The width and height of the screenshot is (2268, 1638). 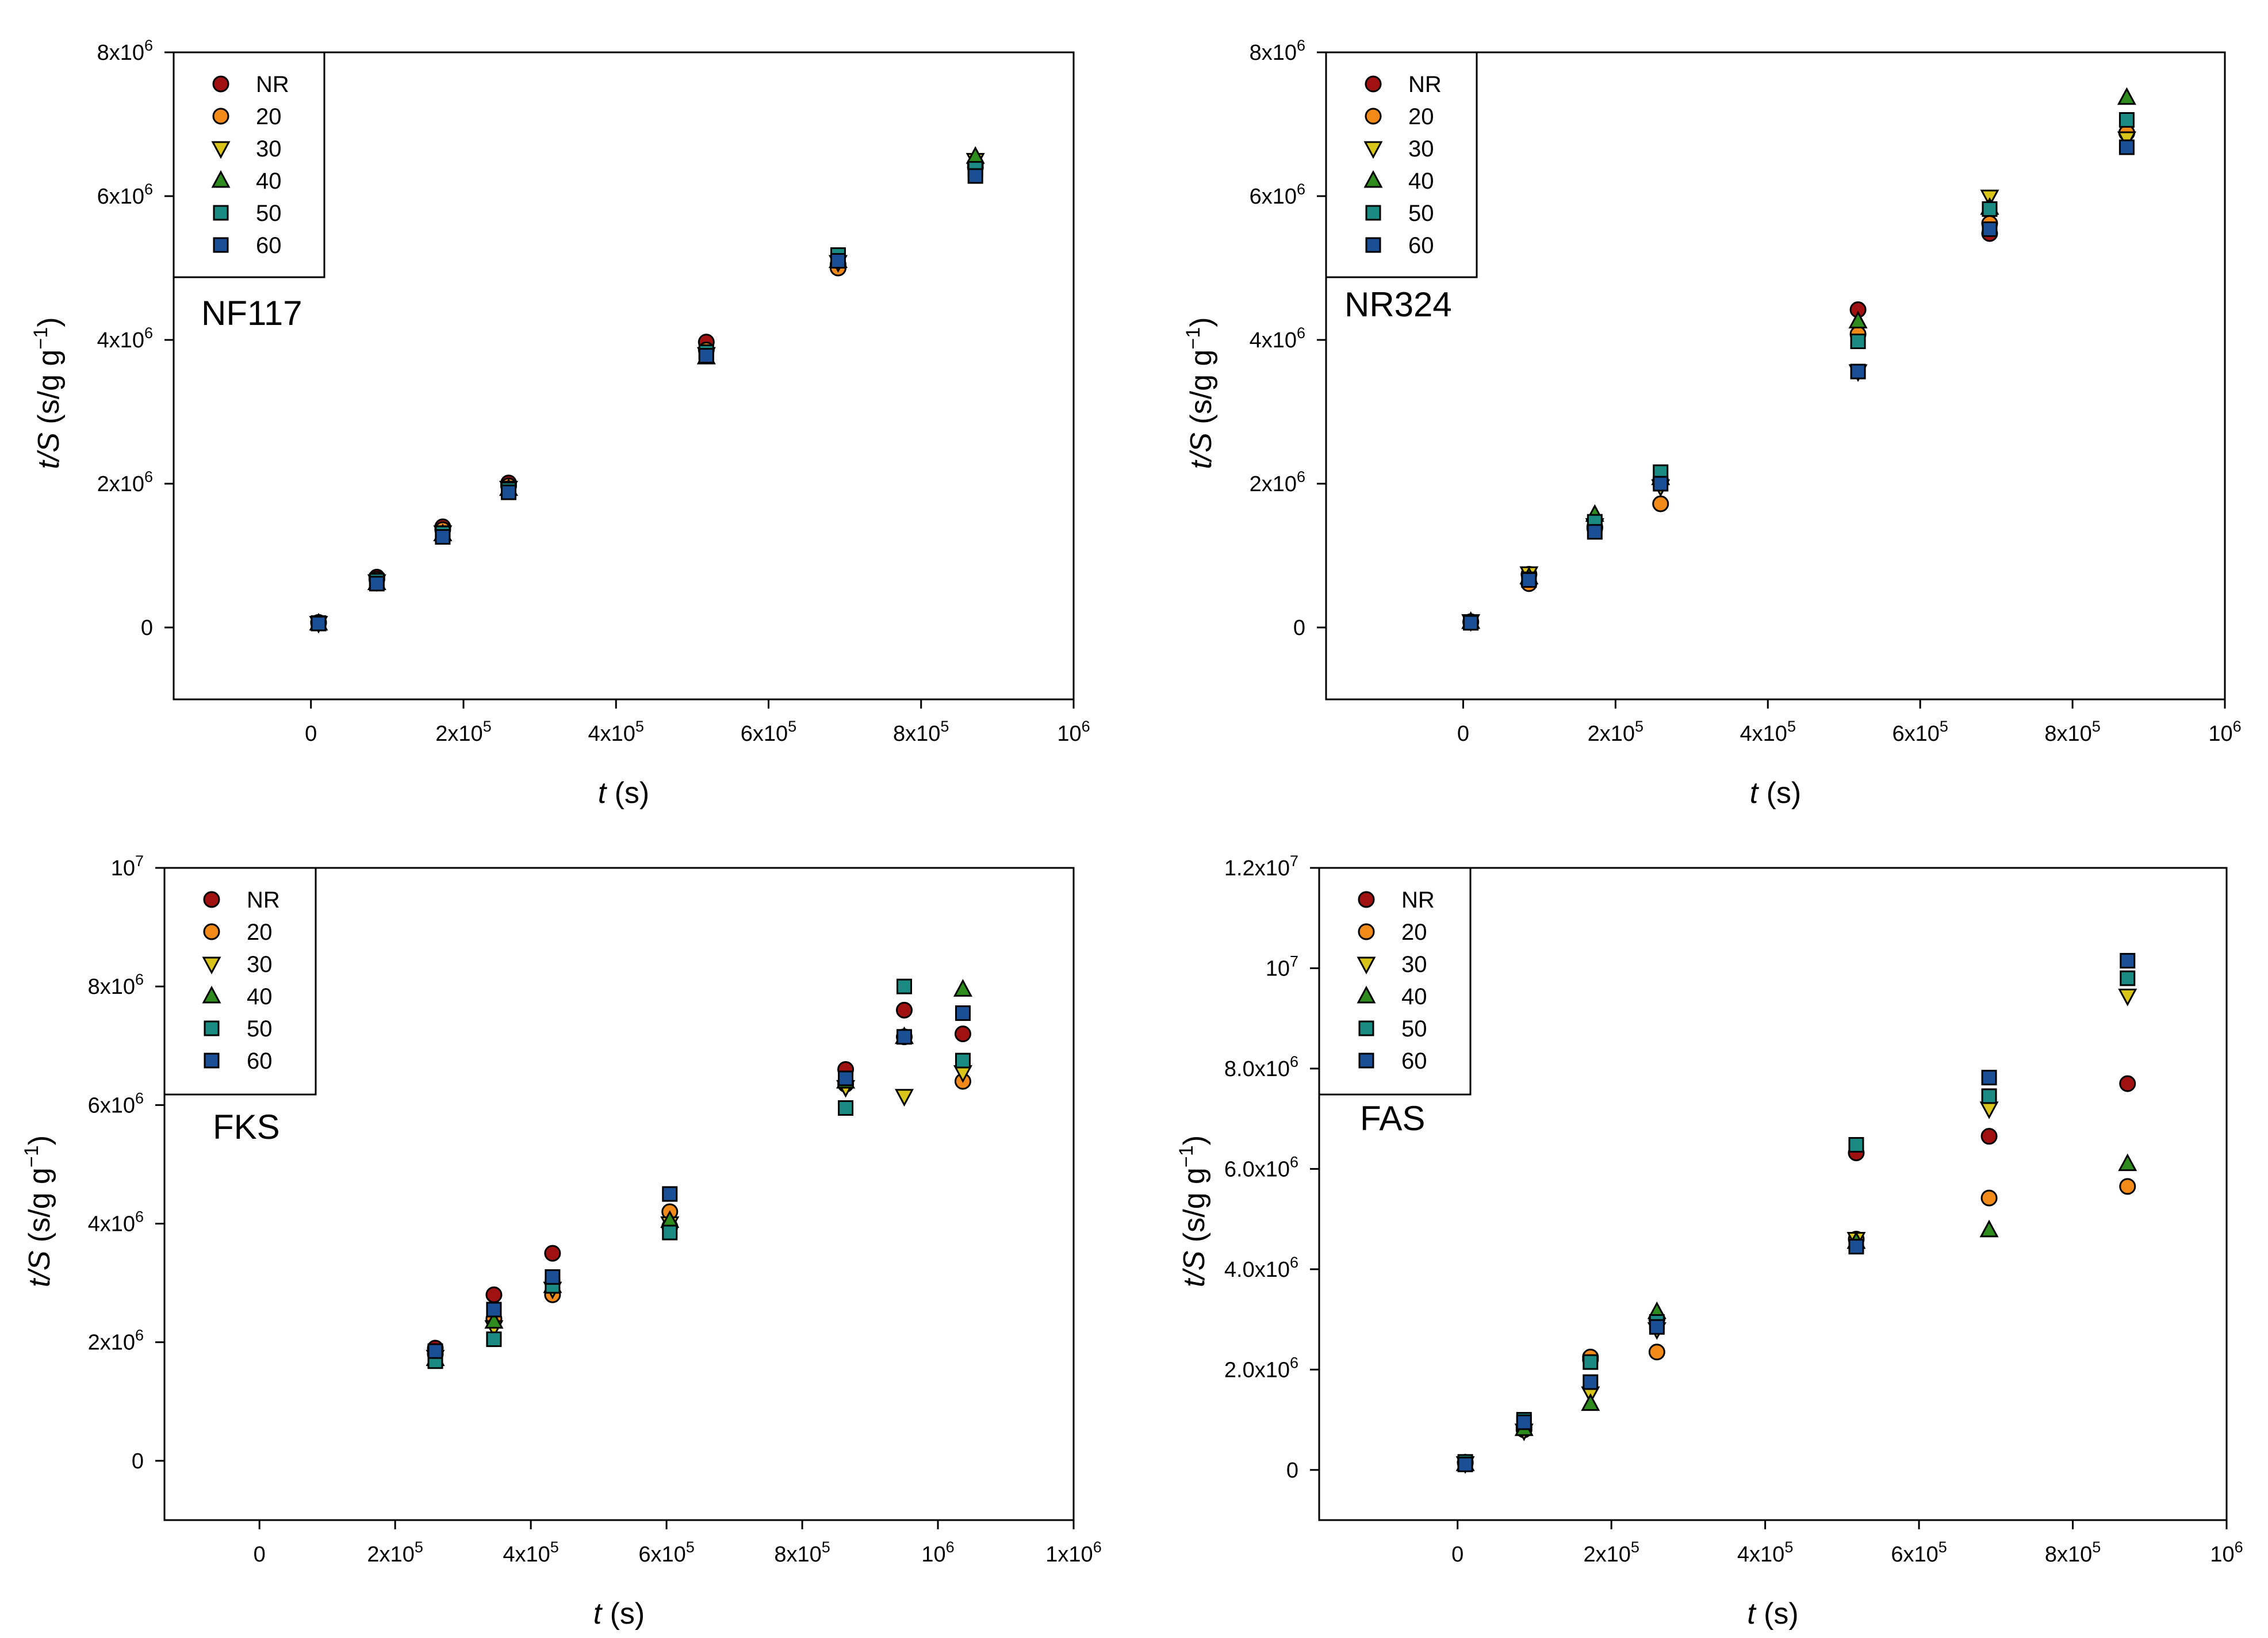 What do you see at coordinates (1261, 1368) in the screenshot?
I see `y-tick-label: 2.0x10⁶` at bounding box center [1261, 1368].